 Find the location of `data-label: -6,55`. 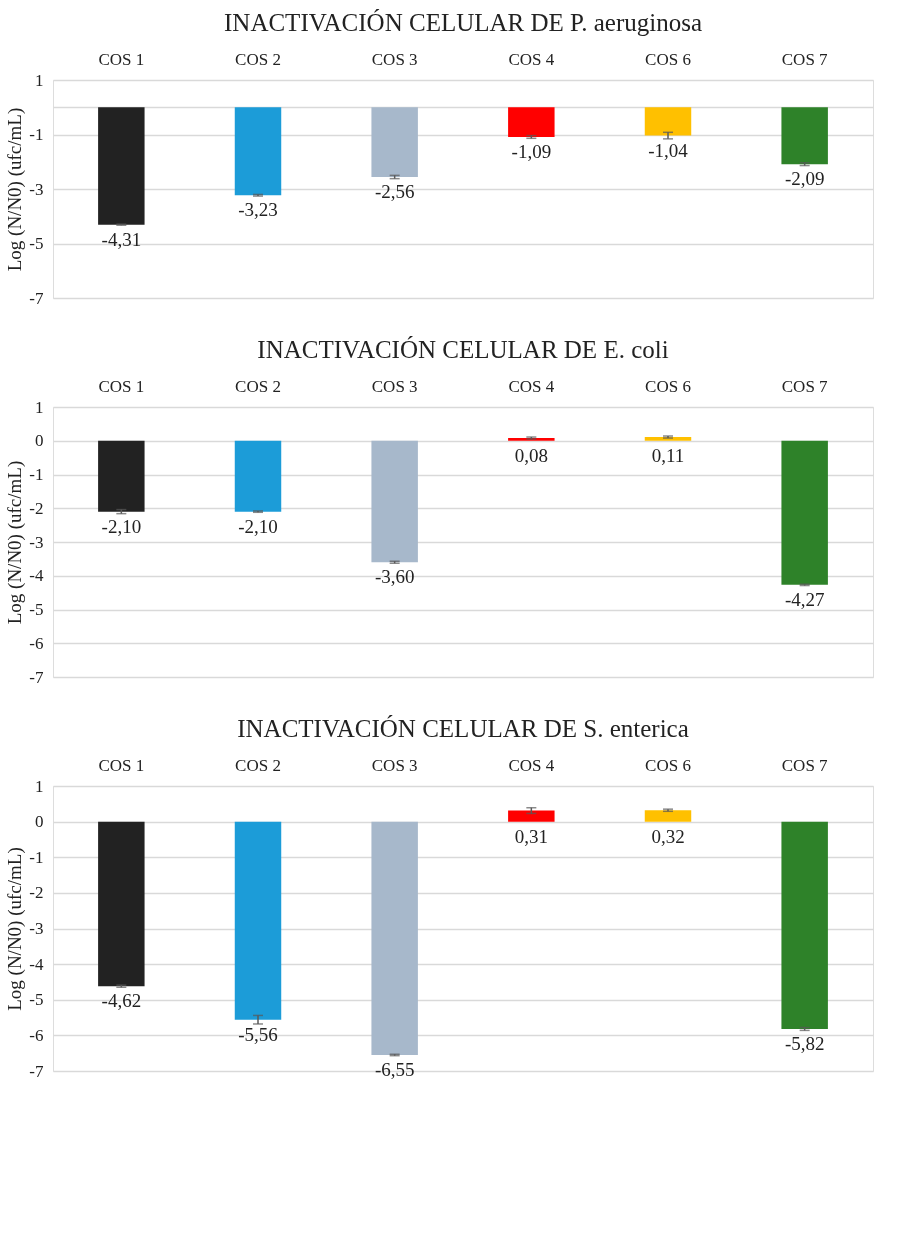

data-label: -6,55 is located at coordinates (394, 1069).